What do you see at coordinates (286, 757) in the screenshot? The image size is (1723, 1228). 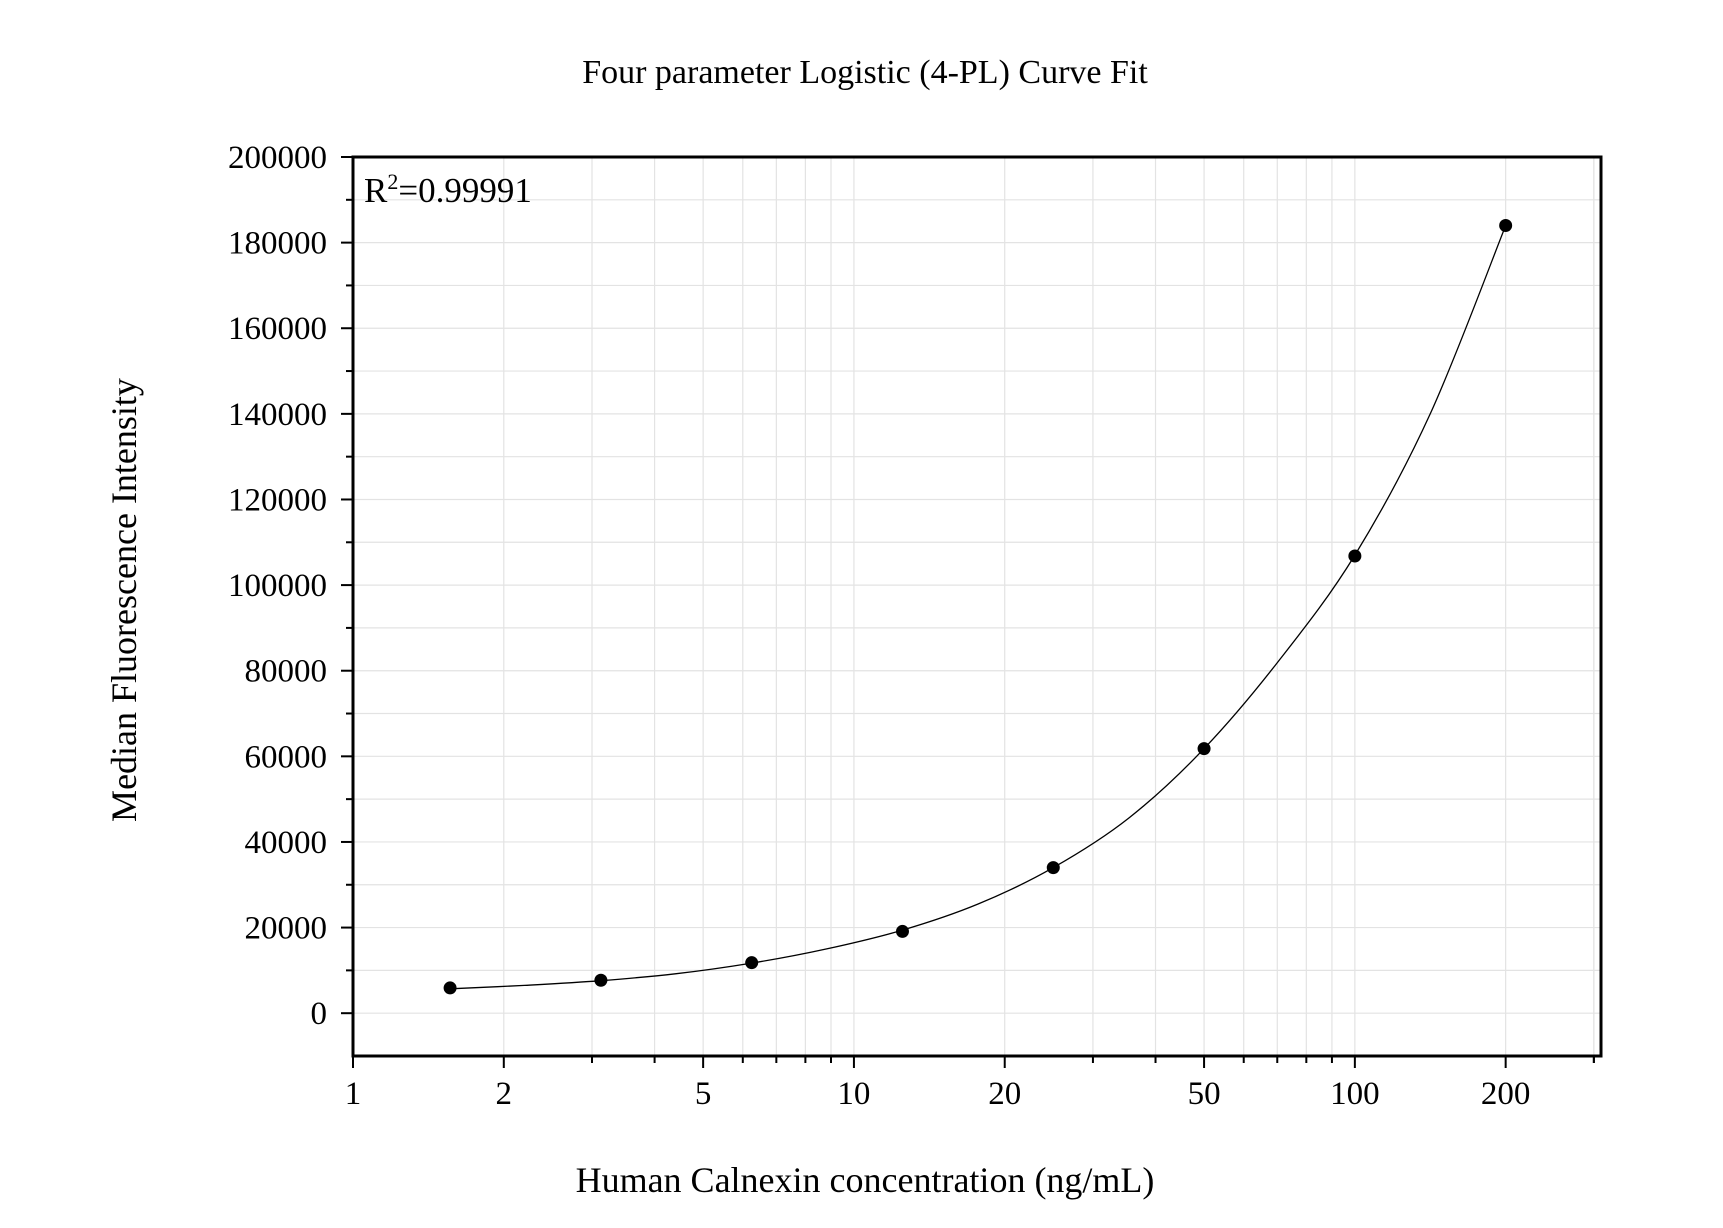 I see `y-tick-label: 60000` at bounding box center [286, 757].